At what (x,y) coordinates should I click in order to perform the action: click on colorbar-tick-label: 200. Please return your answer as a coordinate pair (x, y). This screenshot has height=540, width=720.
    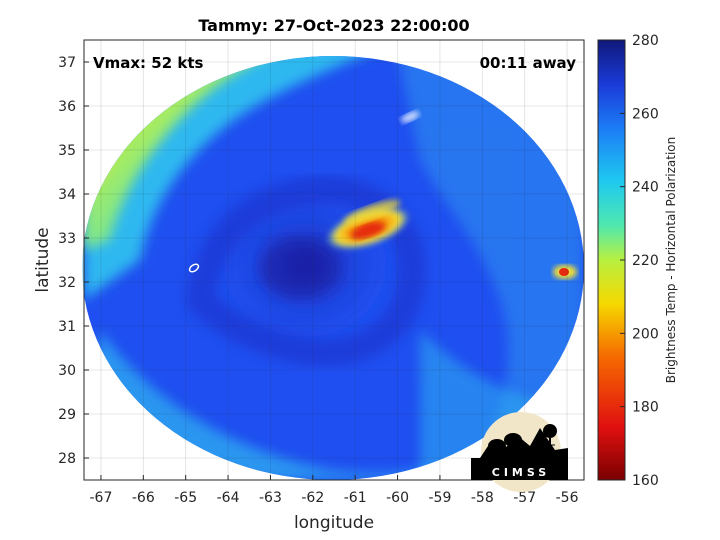
    Looking at the image, I should click on (645, 334).